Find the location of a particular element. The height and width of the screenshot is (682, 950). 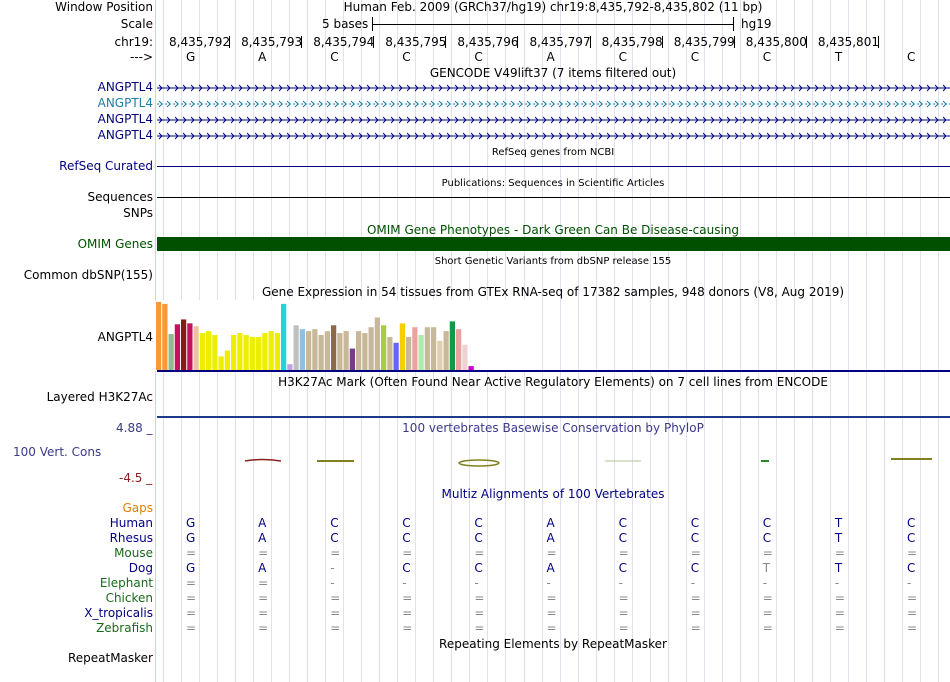

species-label: Chicken is located at coordinates (129, 598).